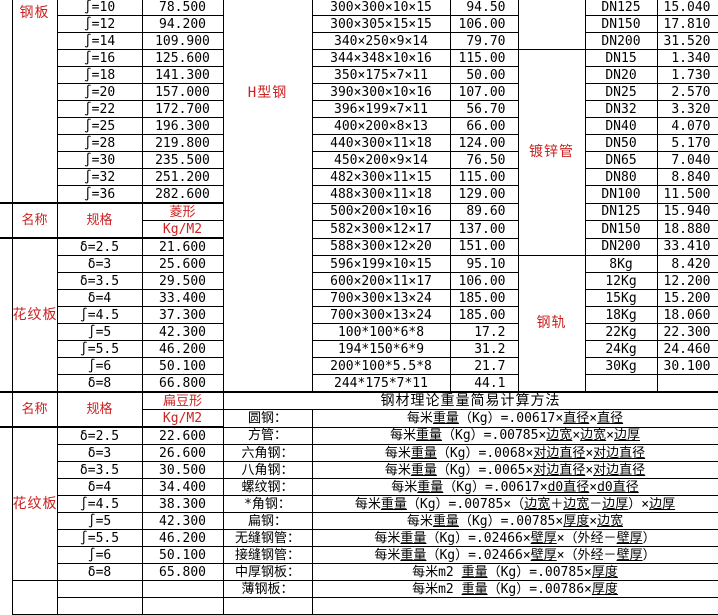 Image resolution: width=718 pixels, height=615 pixels. I want to click on spec-cell: ∫=20, so click(99, 92).